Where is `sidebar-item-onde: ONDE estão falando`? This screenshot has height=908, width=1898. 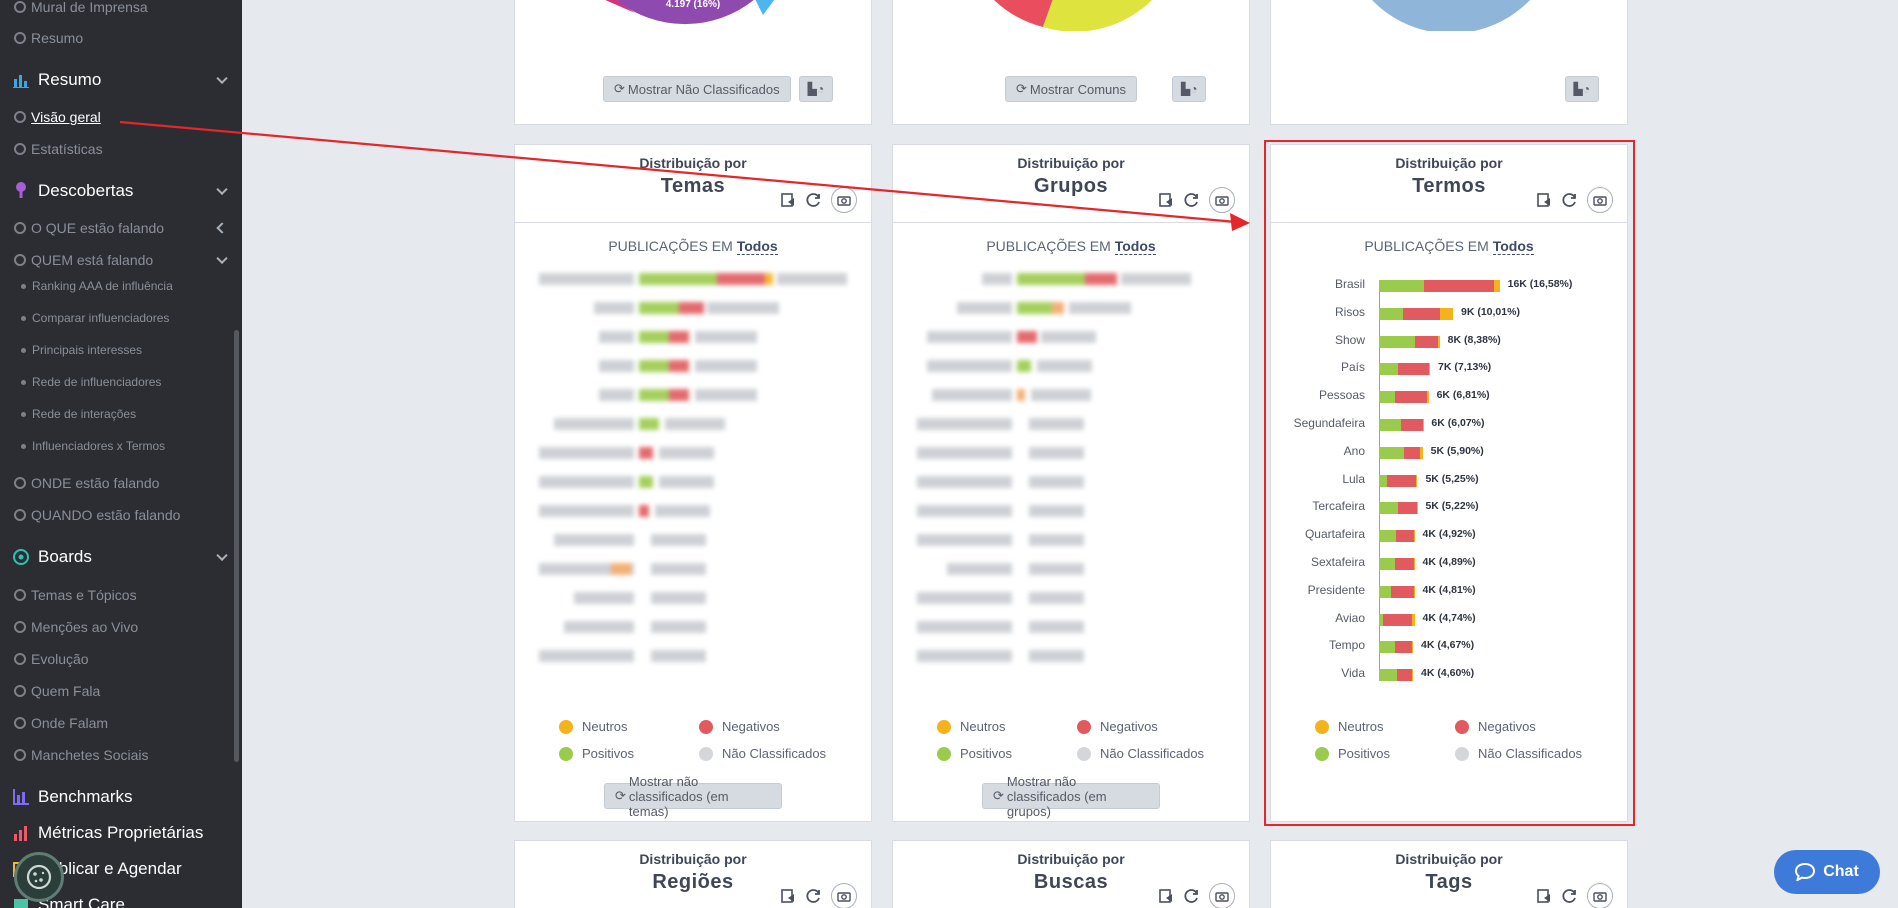
sidebar-item-onde: ONDE estão falando is located at coordinates (121, 483).